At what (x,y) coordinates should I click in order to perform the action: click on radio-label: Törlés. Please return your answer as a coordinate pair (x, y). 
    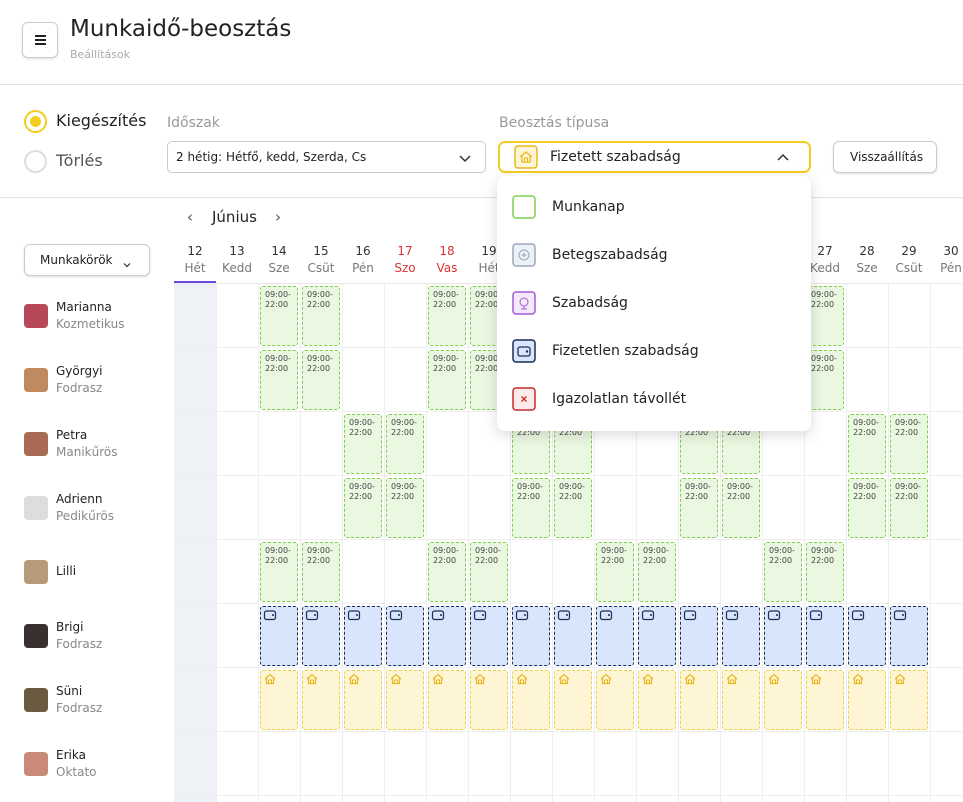
    Looking at the image, I should click on (79, 160).